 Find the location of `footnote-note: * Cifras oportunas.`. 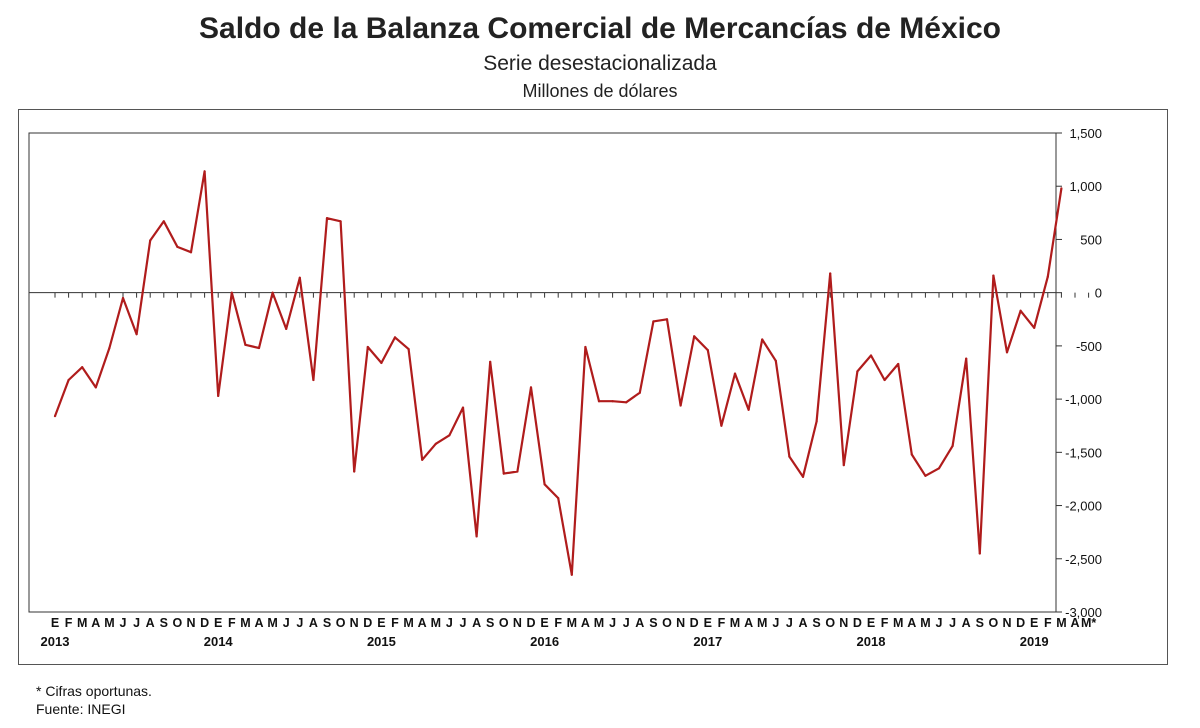

footnote-note: * Cifras oportunas. is located at coordinates (94, 691).